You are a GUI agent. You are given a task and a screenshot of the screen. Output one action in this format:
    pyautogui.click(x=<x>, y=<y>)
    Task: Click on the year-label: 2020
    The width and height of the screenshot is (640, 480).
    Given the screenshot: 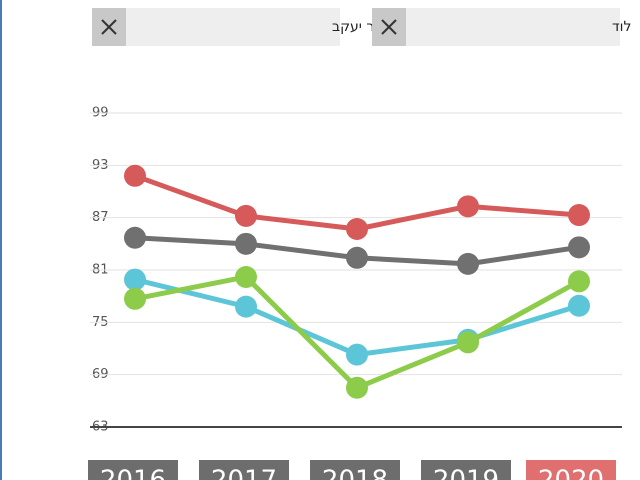 What is the action you would take?
    pyautogui.click(x=571, y=473)
    